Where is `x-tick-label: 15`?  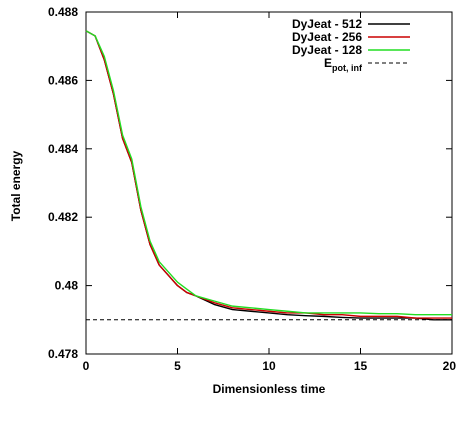
x-tick-label: 15 is located at coordinates (361, 366).